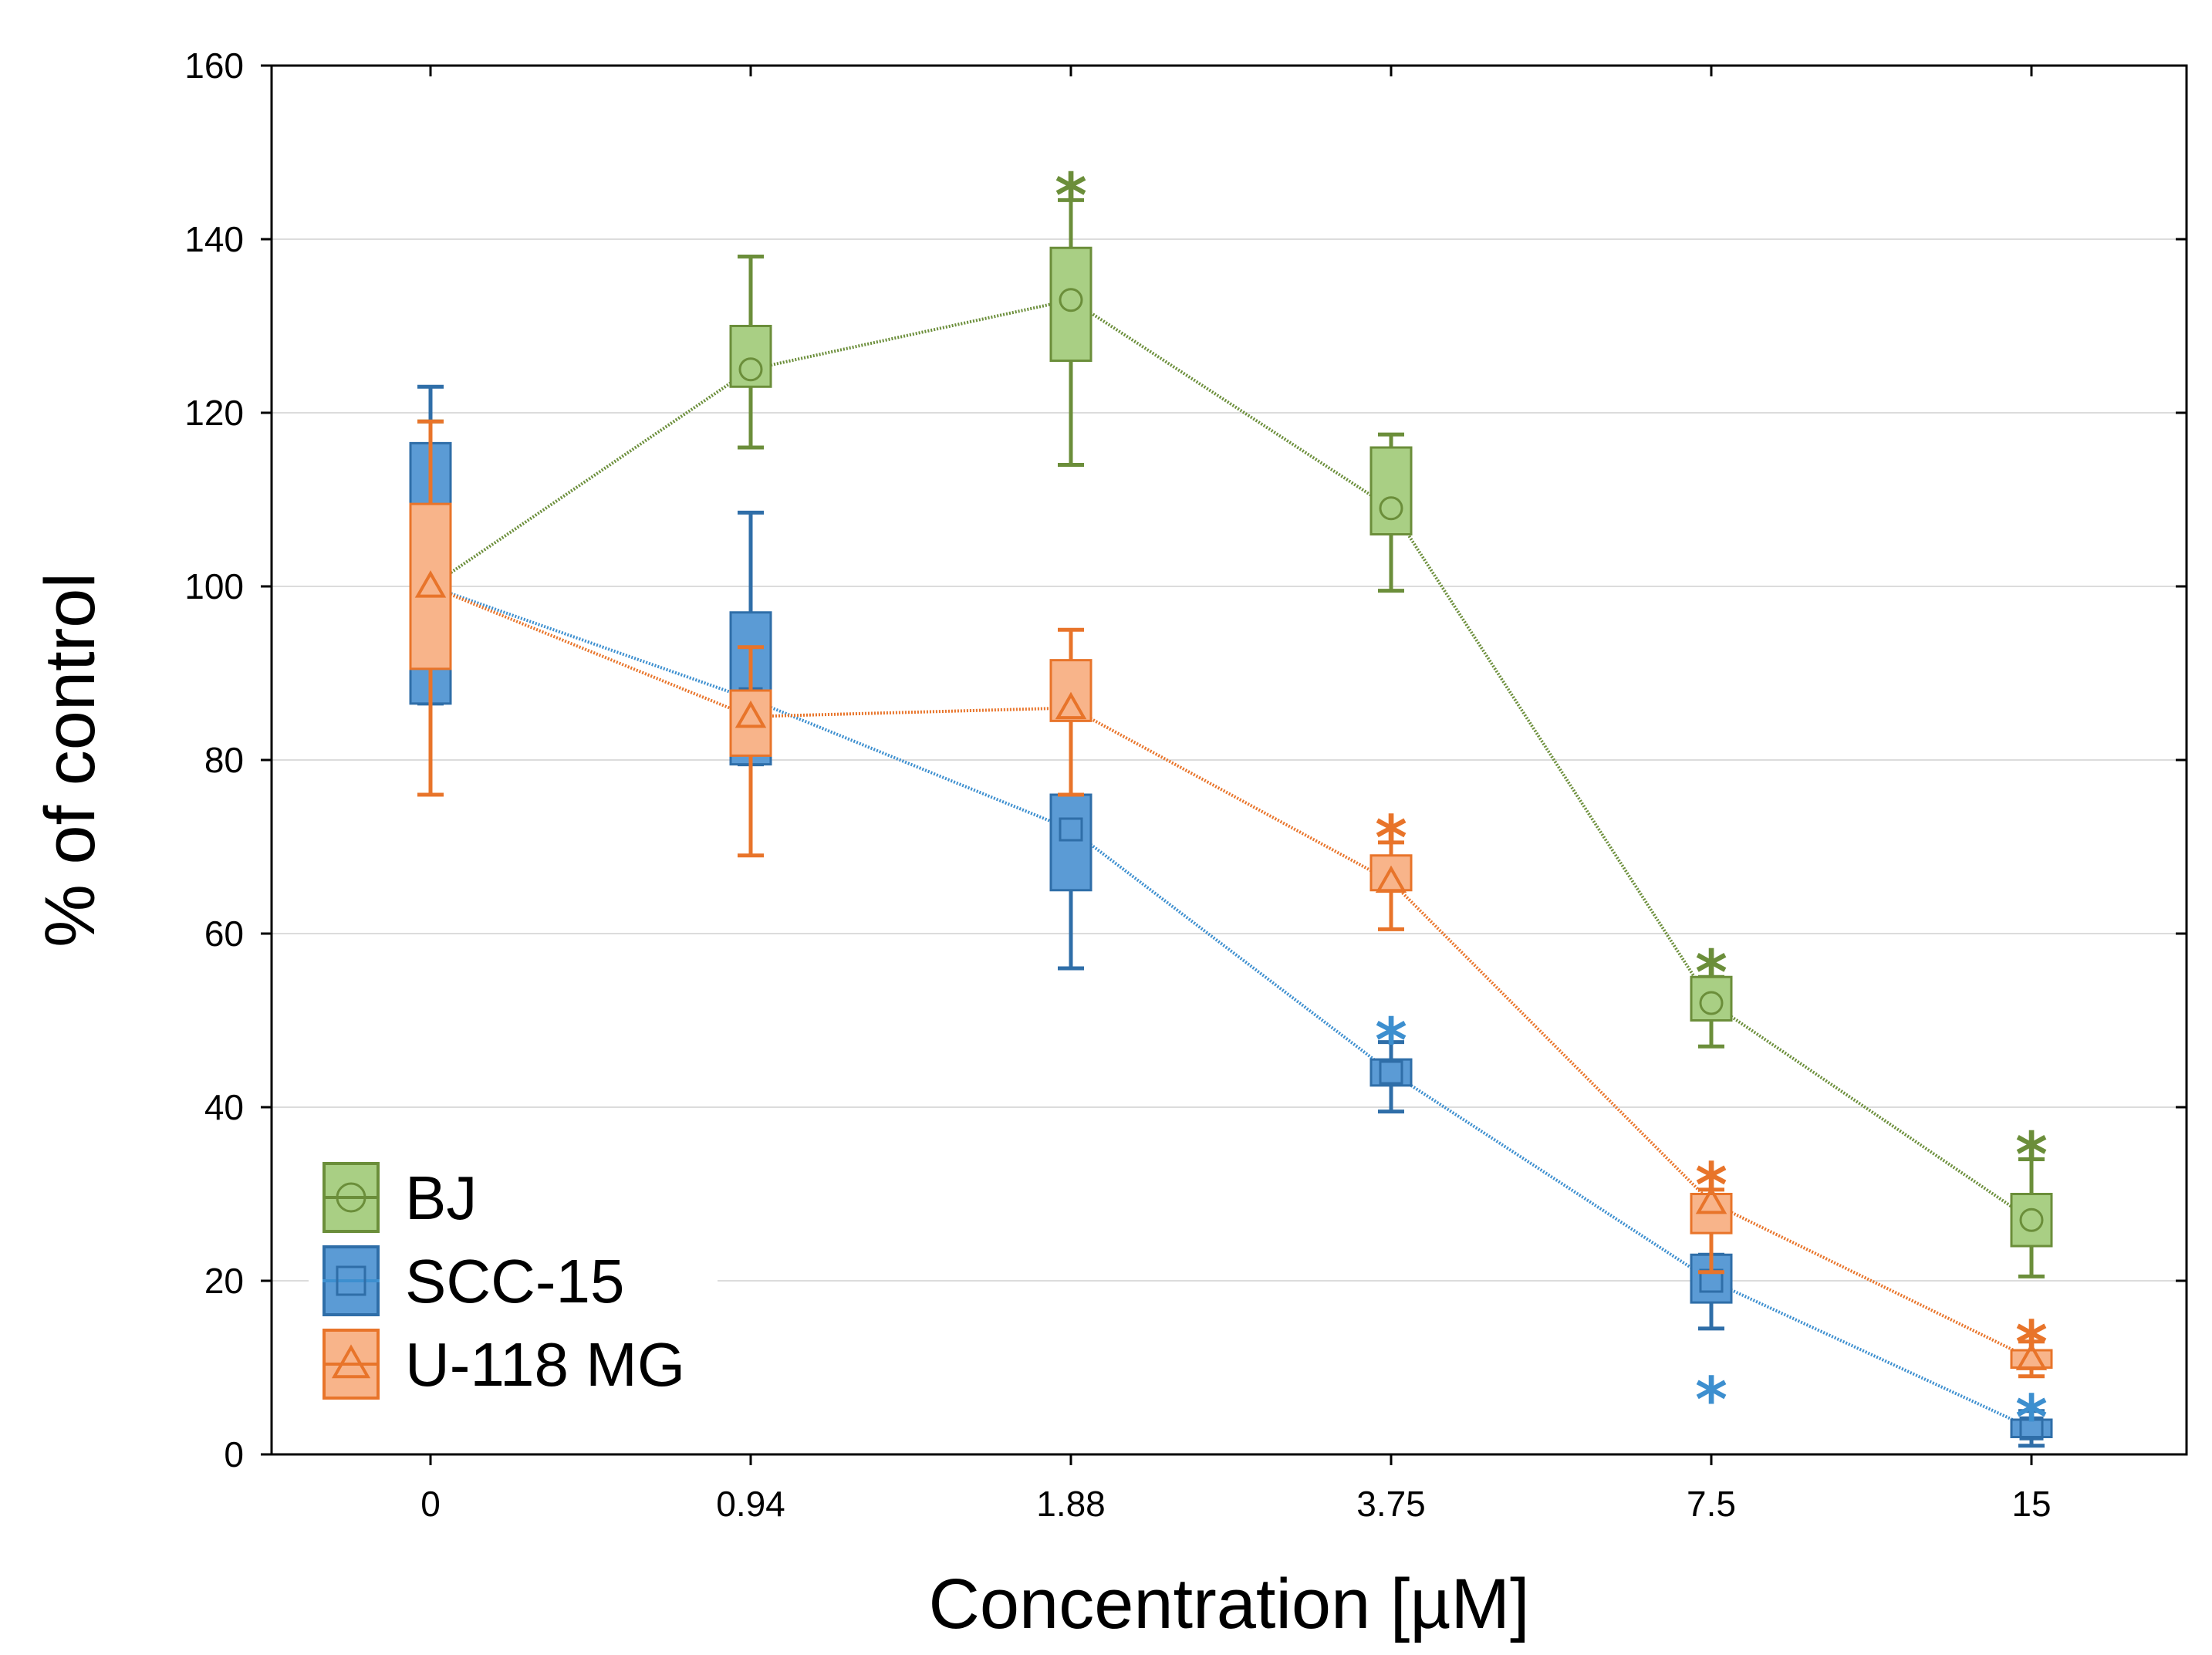  What do you see at coordinates (1228, 1604) in the screenshot?
I see `x-axis-label: Concentration [µM]` at bounding box center [1228, 1604].